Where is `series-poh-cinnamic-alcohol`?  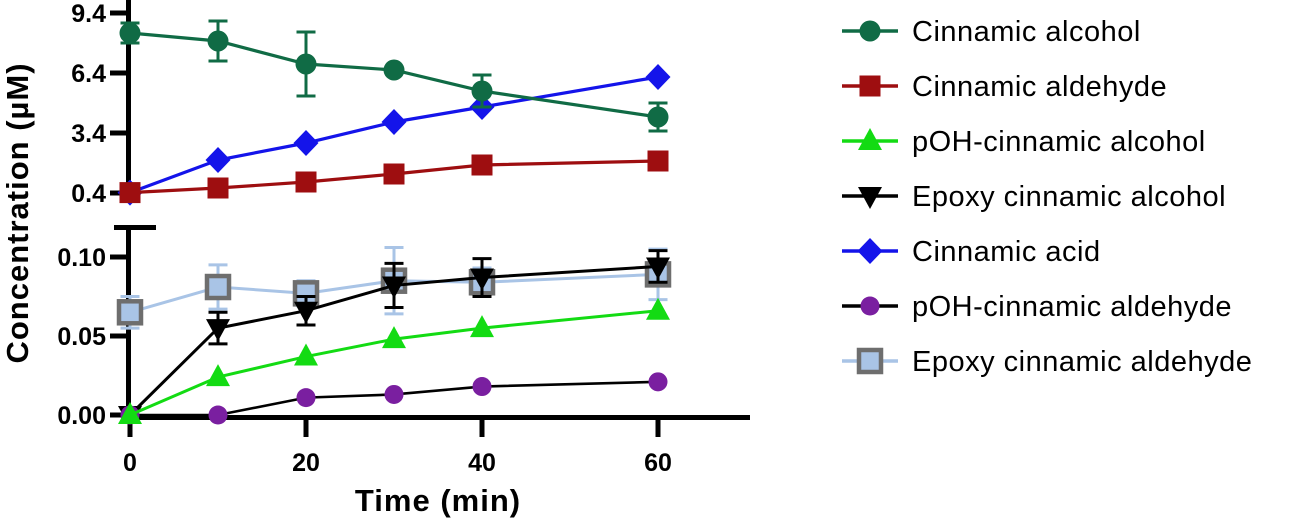 series-poh-cinnamic-alcohol is located at coordinates (394, 360).